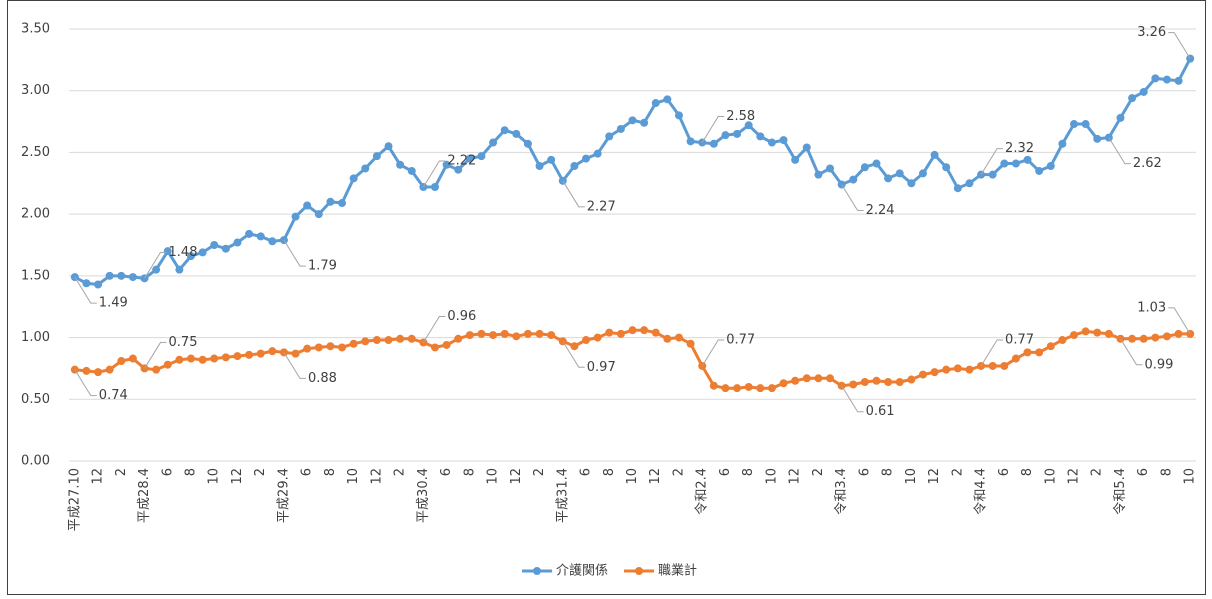 The width and height of the screenshot is (1212, 599). What do you see at coordinates (1147, 163) in the screenshot?
I see `data-label: 2.62` at bounding box center [1147, 163].